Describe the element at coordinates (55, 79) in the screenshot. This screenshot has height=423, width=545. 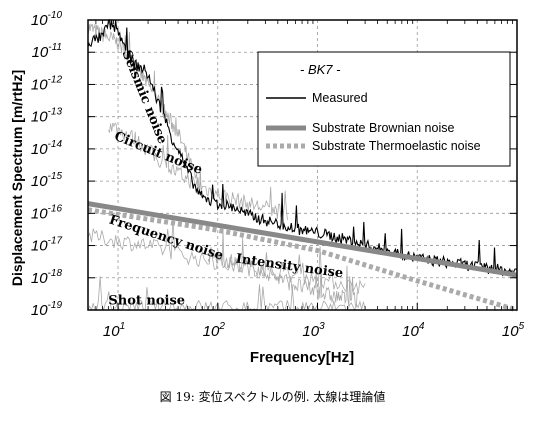
I see `y-tick-exponent: -12` at that location.